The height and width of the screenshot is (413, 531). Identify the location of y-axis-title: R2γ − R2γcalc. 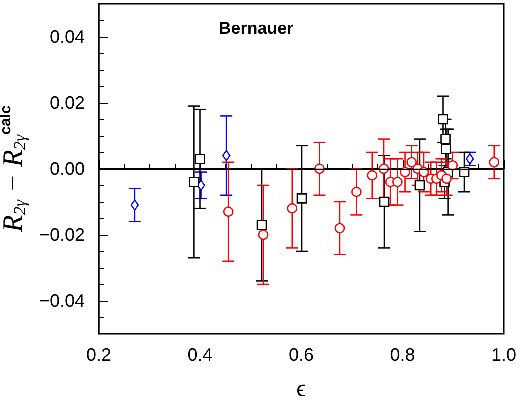
(15, 170).